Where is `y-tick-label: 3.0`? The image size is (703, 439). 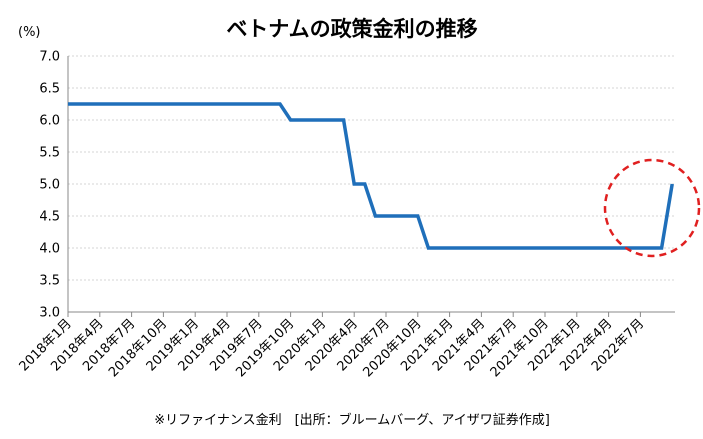 y-tick-label: 3.0 is located at coordinates (49, 313).